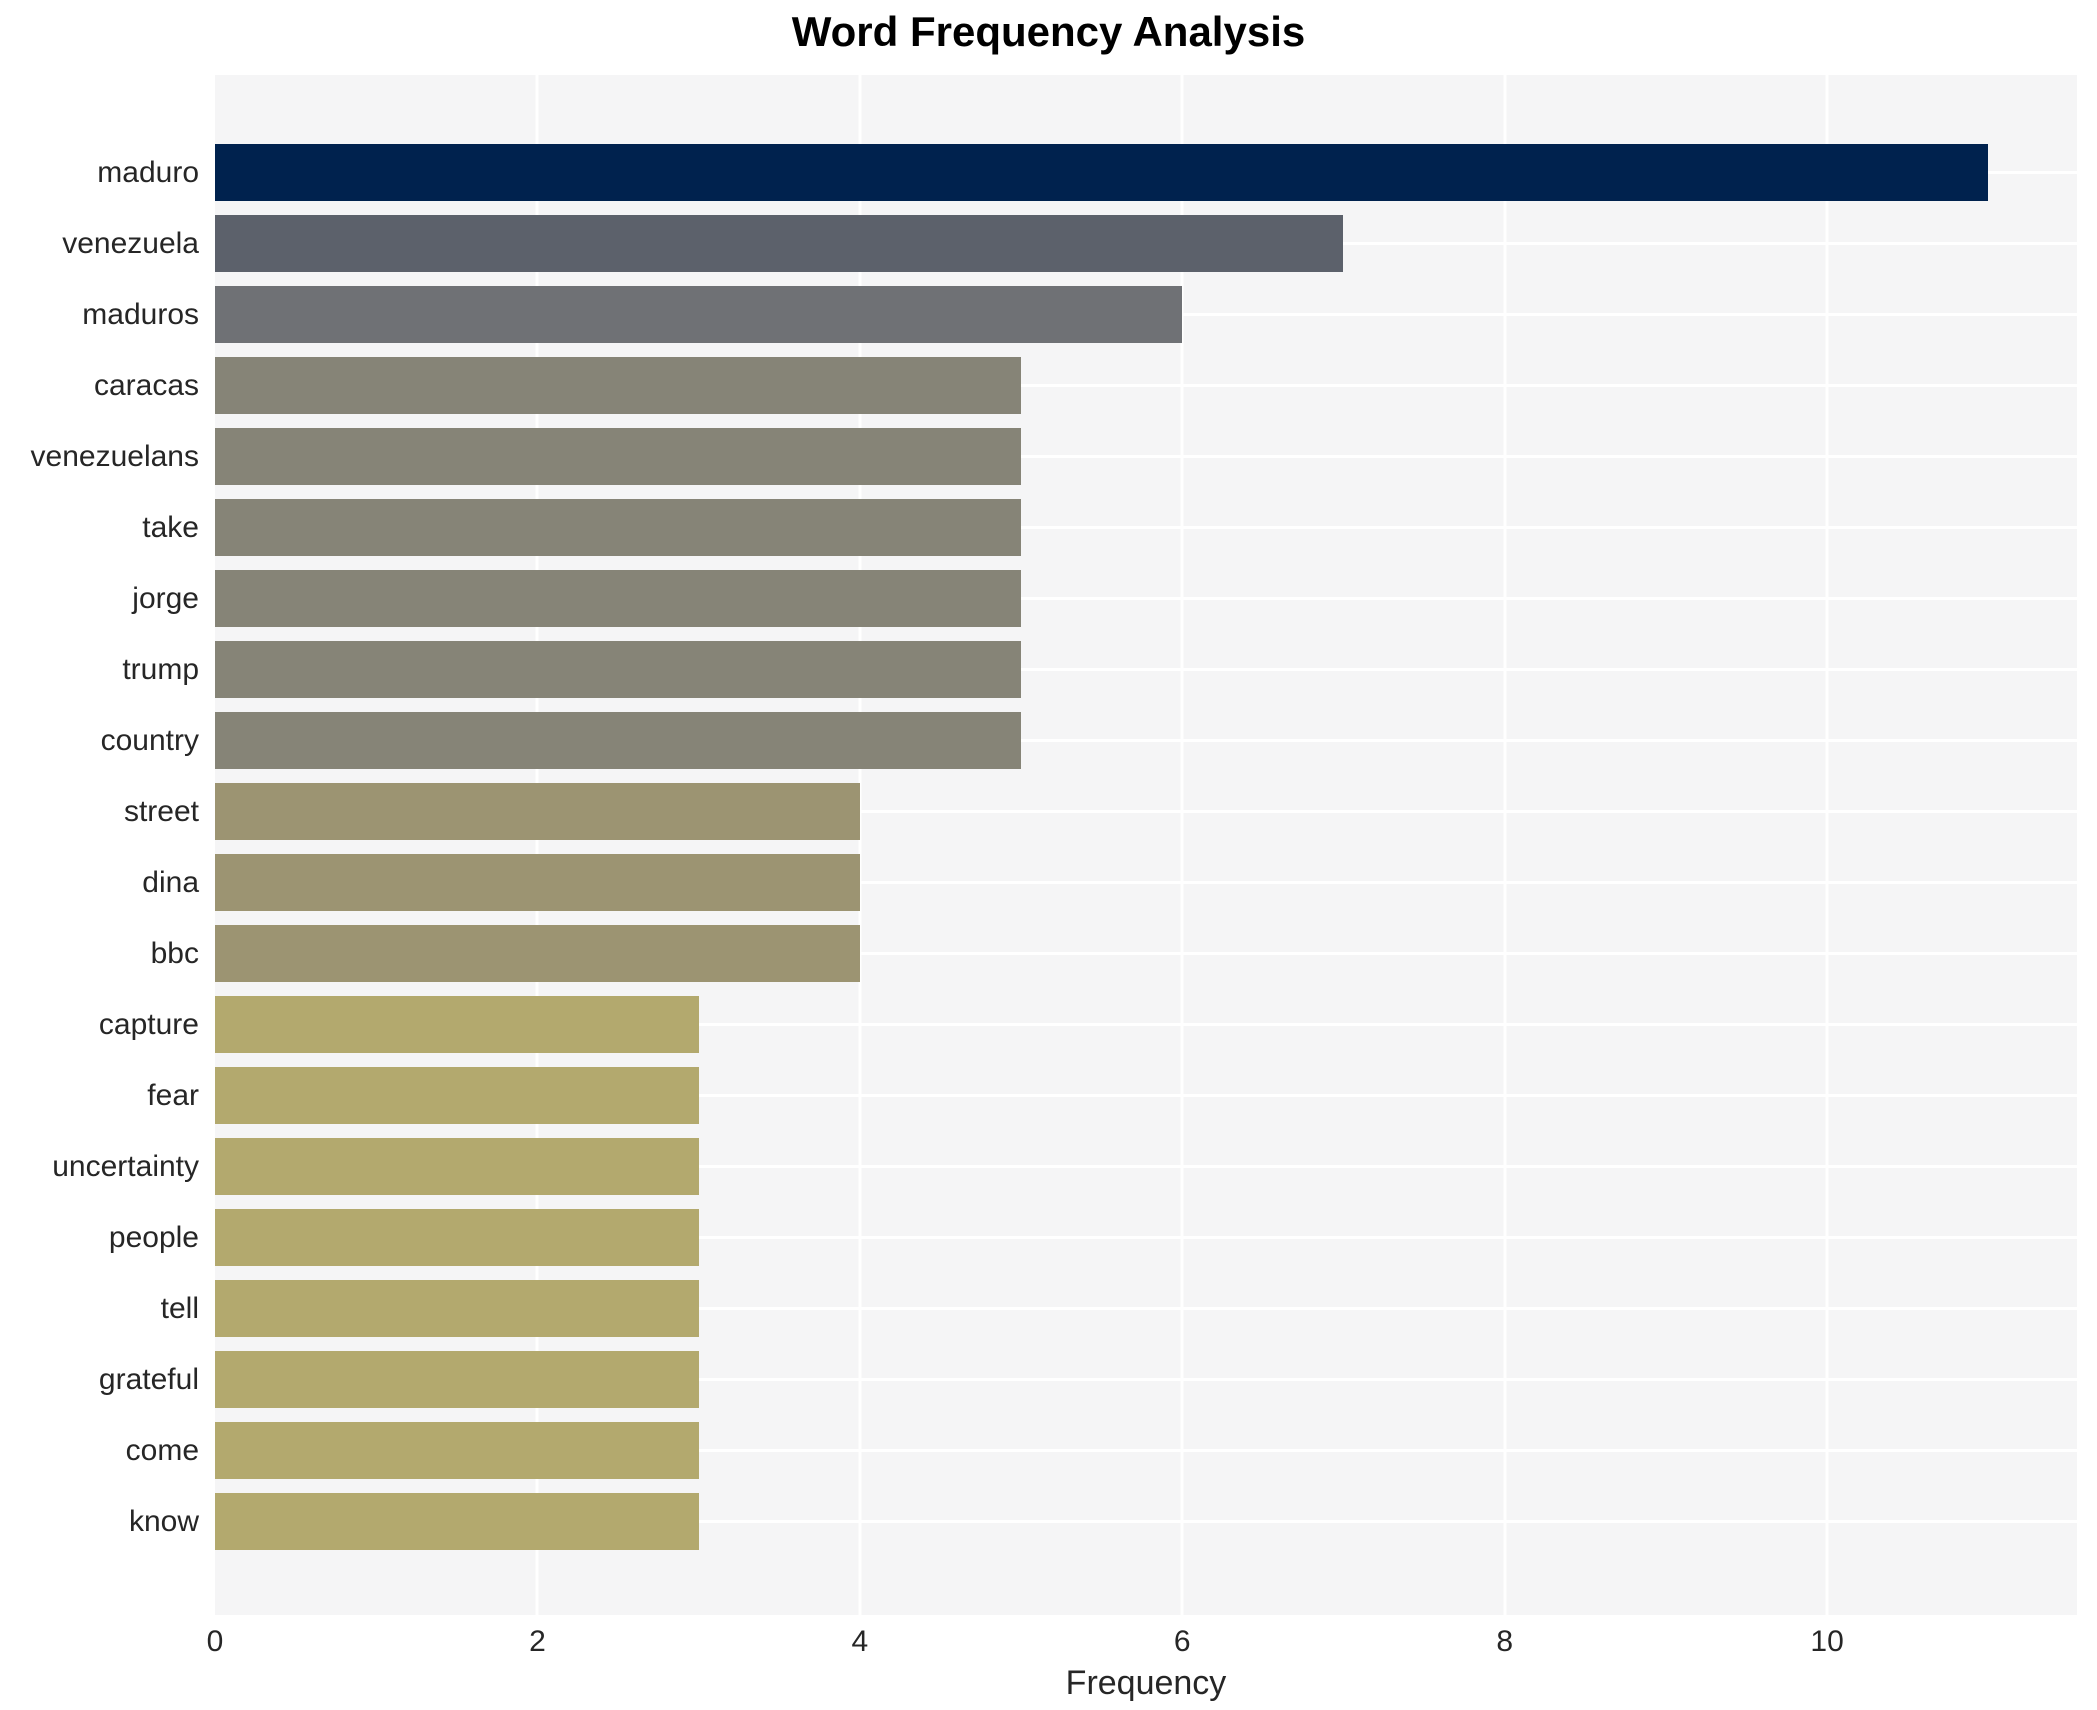 This screenshot has height=1710, width=2097. I want to click on bar-row: fear, so click(1038, 1095).